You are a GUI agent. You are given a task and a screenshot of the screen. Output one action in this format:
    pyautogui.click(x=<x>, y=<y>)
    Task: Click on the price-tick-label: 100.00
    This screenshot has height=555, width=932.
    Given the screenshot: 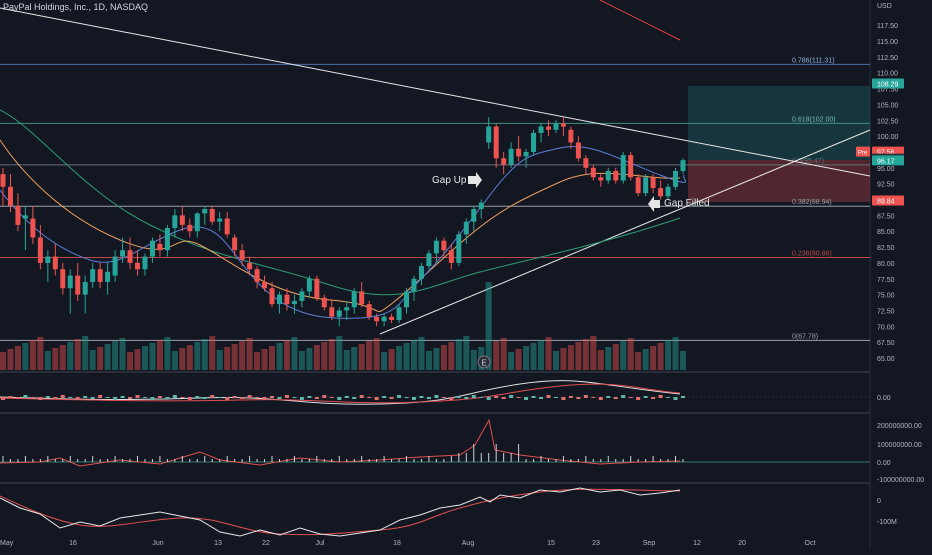 What is the action you would take?
    pyautogui.click(x=888, y=137)
    